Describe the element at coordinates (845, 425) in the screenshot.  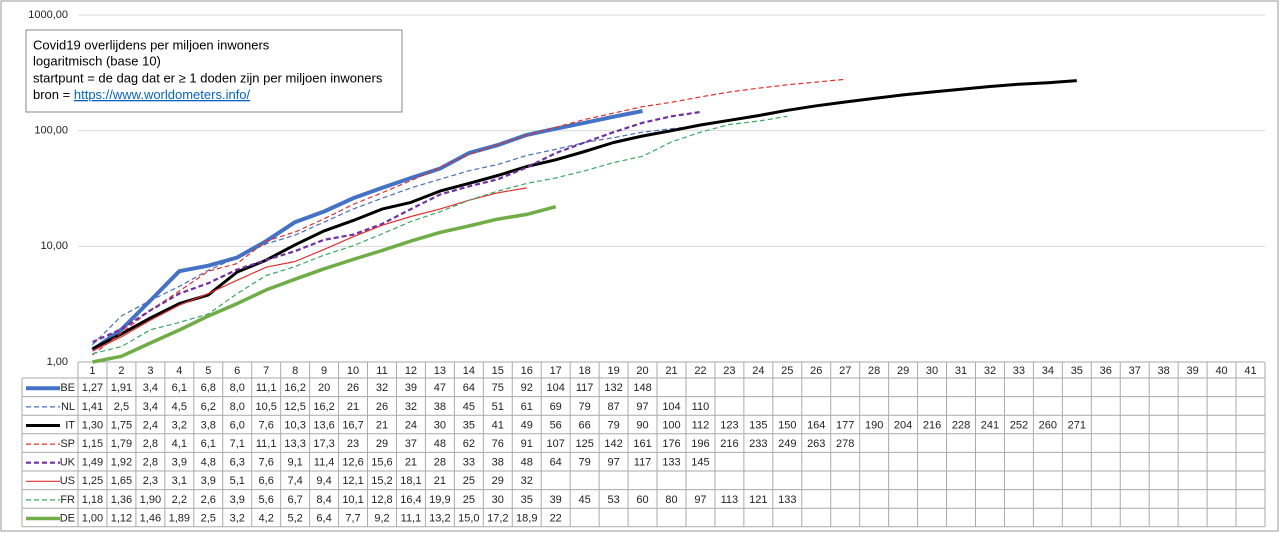
I see `table-value: 177` at that location.